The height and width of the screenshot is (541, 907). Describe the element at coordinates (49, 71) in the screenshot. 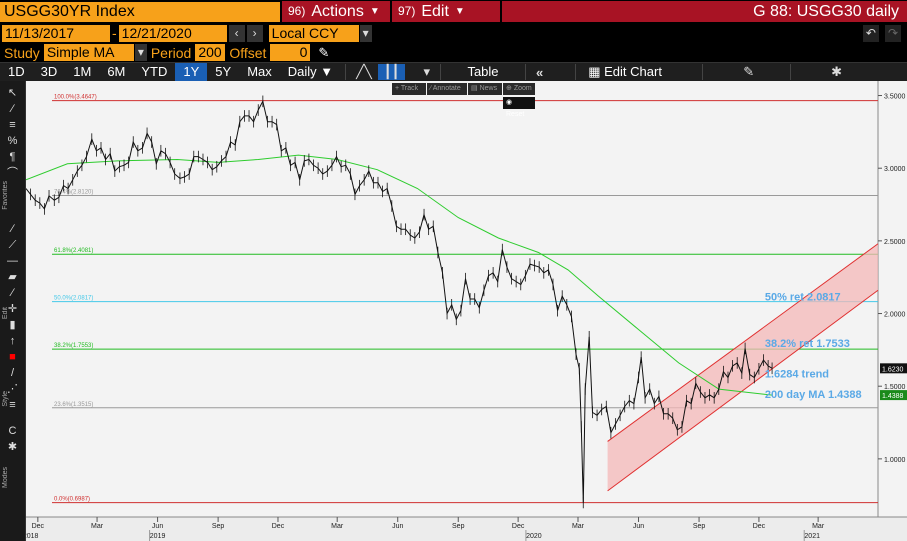

I see `tf-3d: 3D` at that location.